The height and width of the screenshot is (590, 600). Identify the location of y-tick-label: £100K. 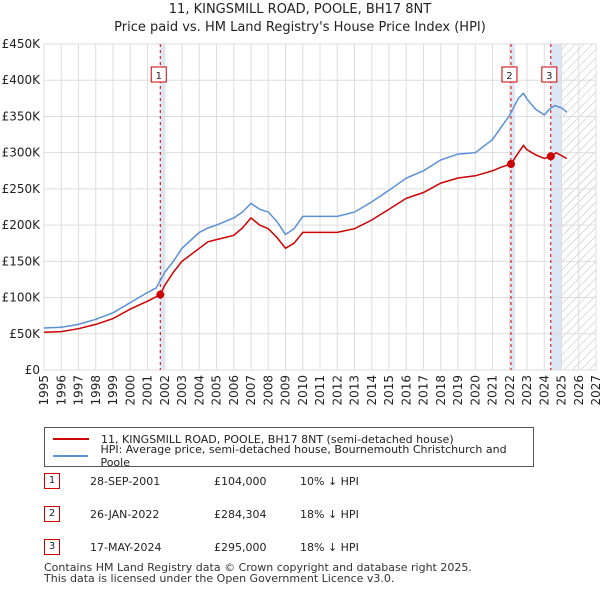
(22, 298).